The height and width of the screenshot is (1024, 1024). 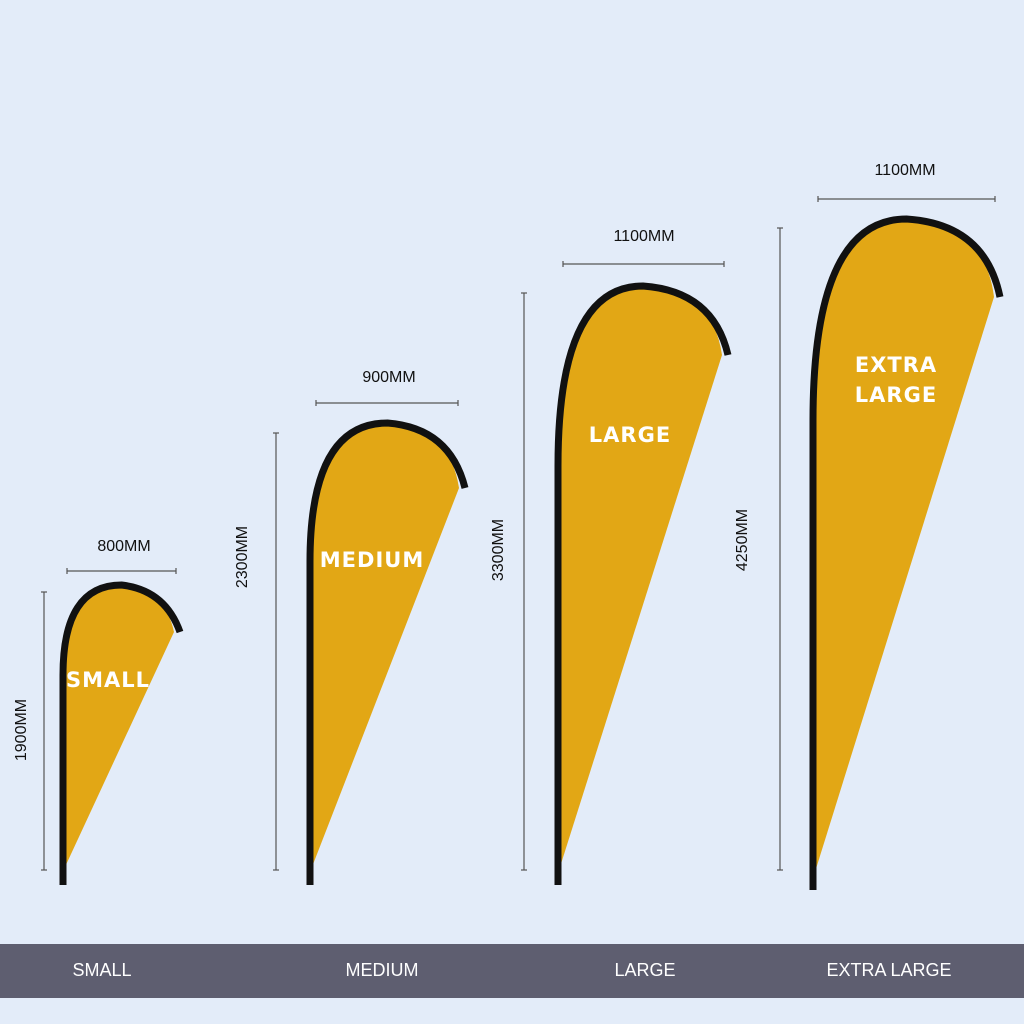 I want to click on flag-text: MEDIUM, so click(x=372, y=560).